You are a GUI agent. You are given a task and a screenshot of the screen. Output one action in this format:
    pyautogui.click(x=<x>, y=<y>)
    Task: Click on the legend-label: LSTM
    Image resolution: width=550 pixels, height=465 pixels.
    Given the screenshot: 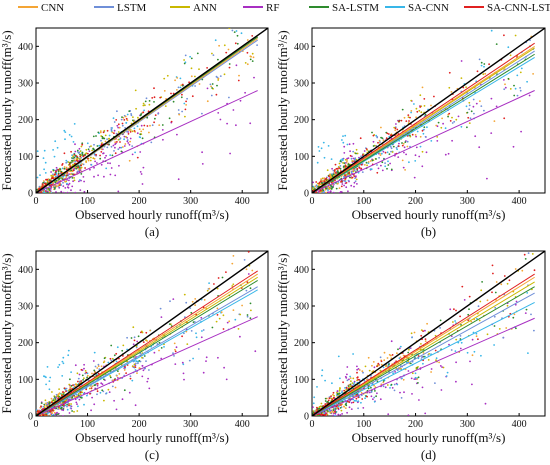 What is the action you would take?
    pyautogui.click(x=132, y=8)
    